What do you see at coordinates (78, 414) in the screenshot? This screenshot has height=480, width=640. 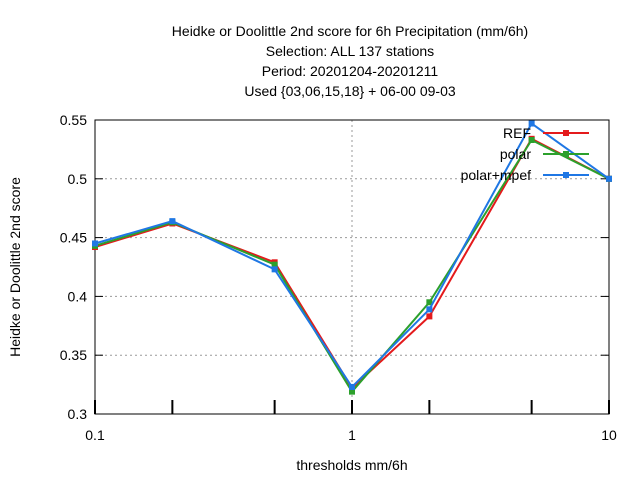 I see `y-tick-label: 0.3` at bounding box center [78, 414].